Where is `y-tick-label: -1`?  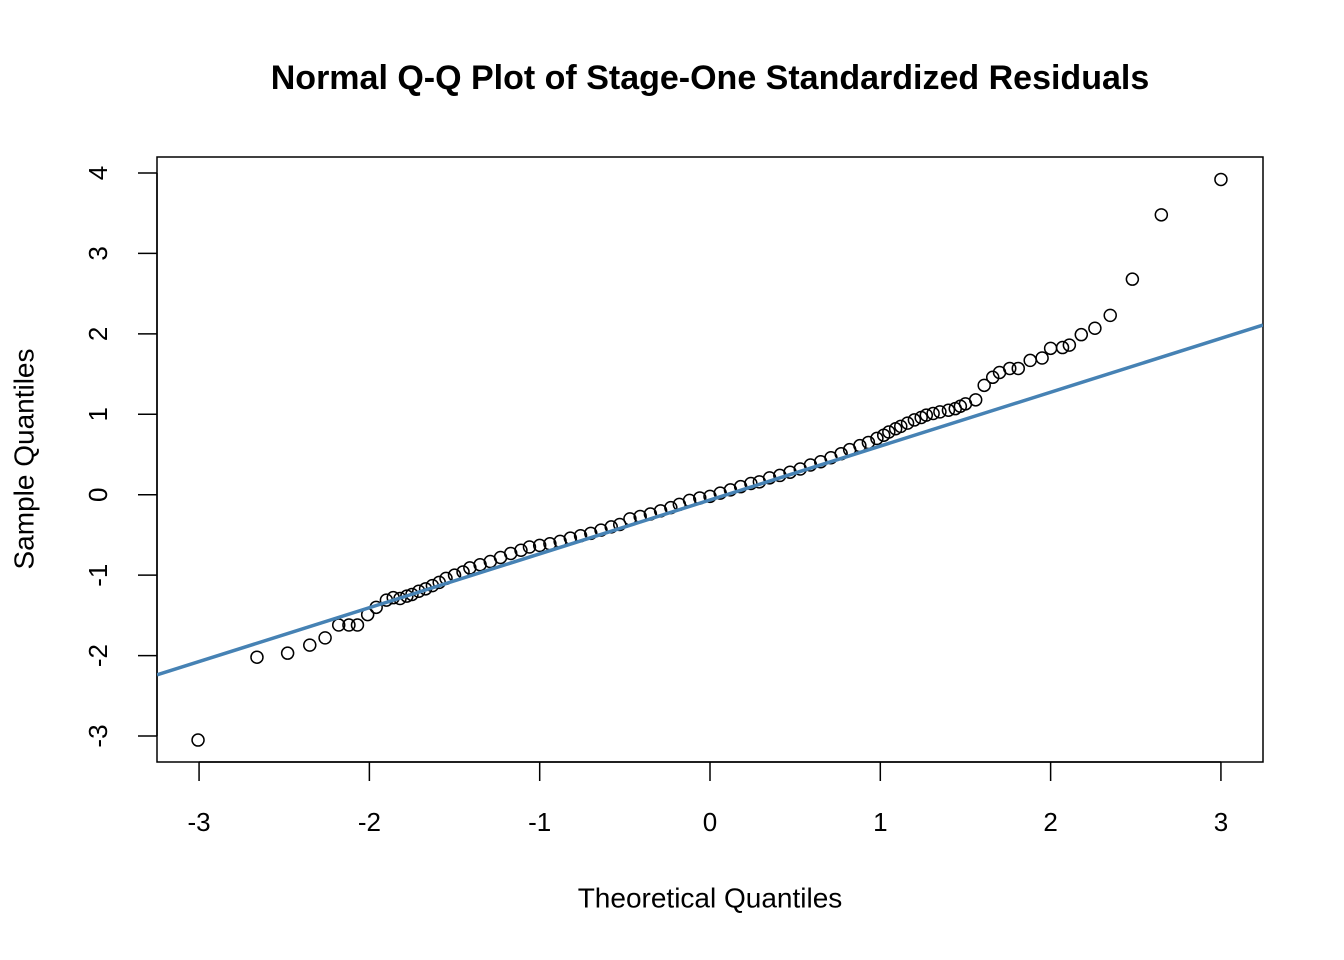
y-tick-label: -1 is located at coordinates (98, 575).